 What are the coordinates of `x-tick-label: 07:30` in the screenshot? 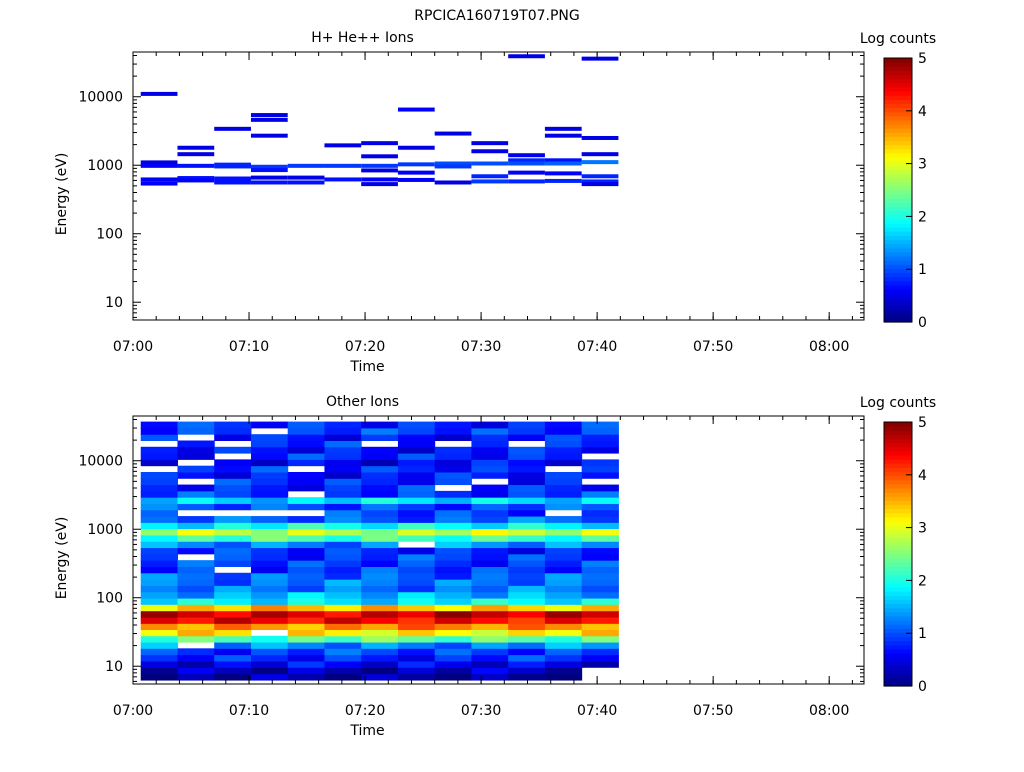 It's located at (481, 711).